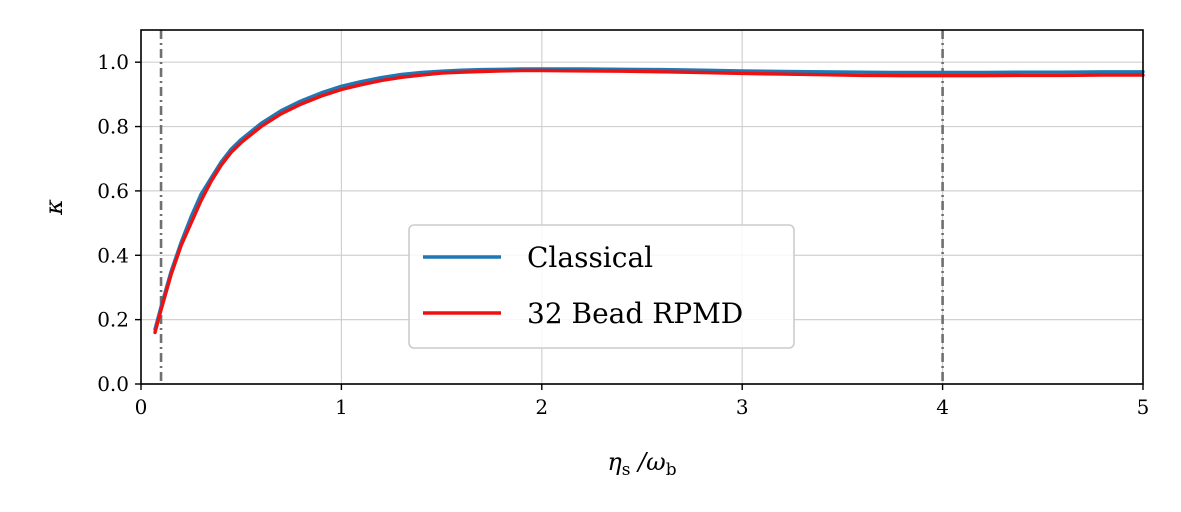  Describe the element at coordinates (113, 191) in the screenshot. I see `y-tick-label: 0.6` at that location.